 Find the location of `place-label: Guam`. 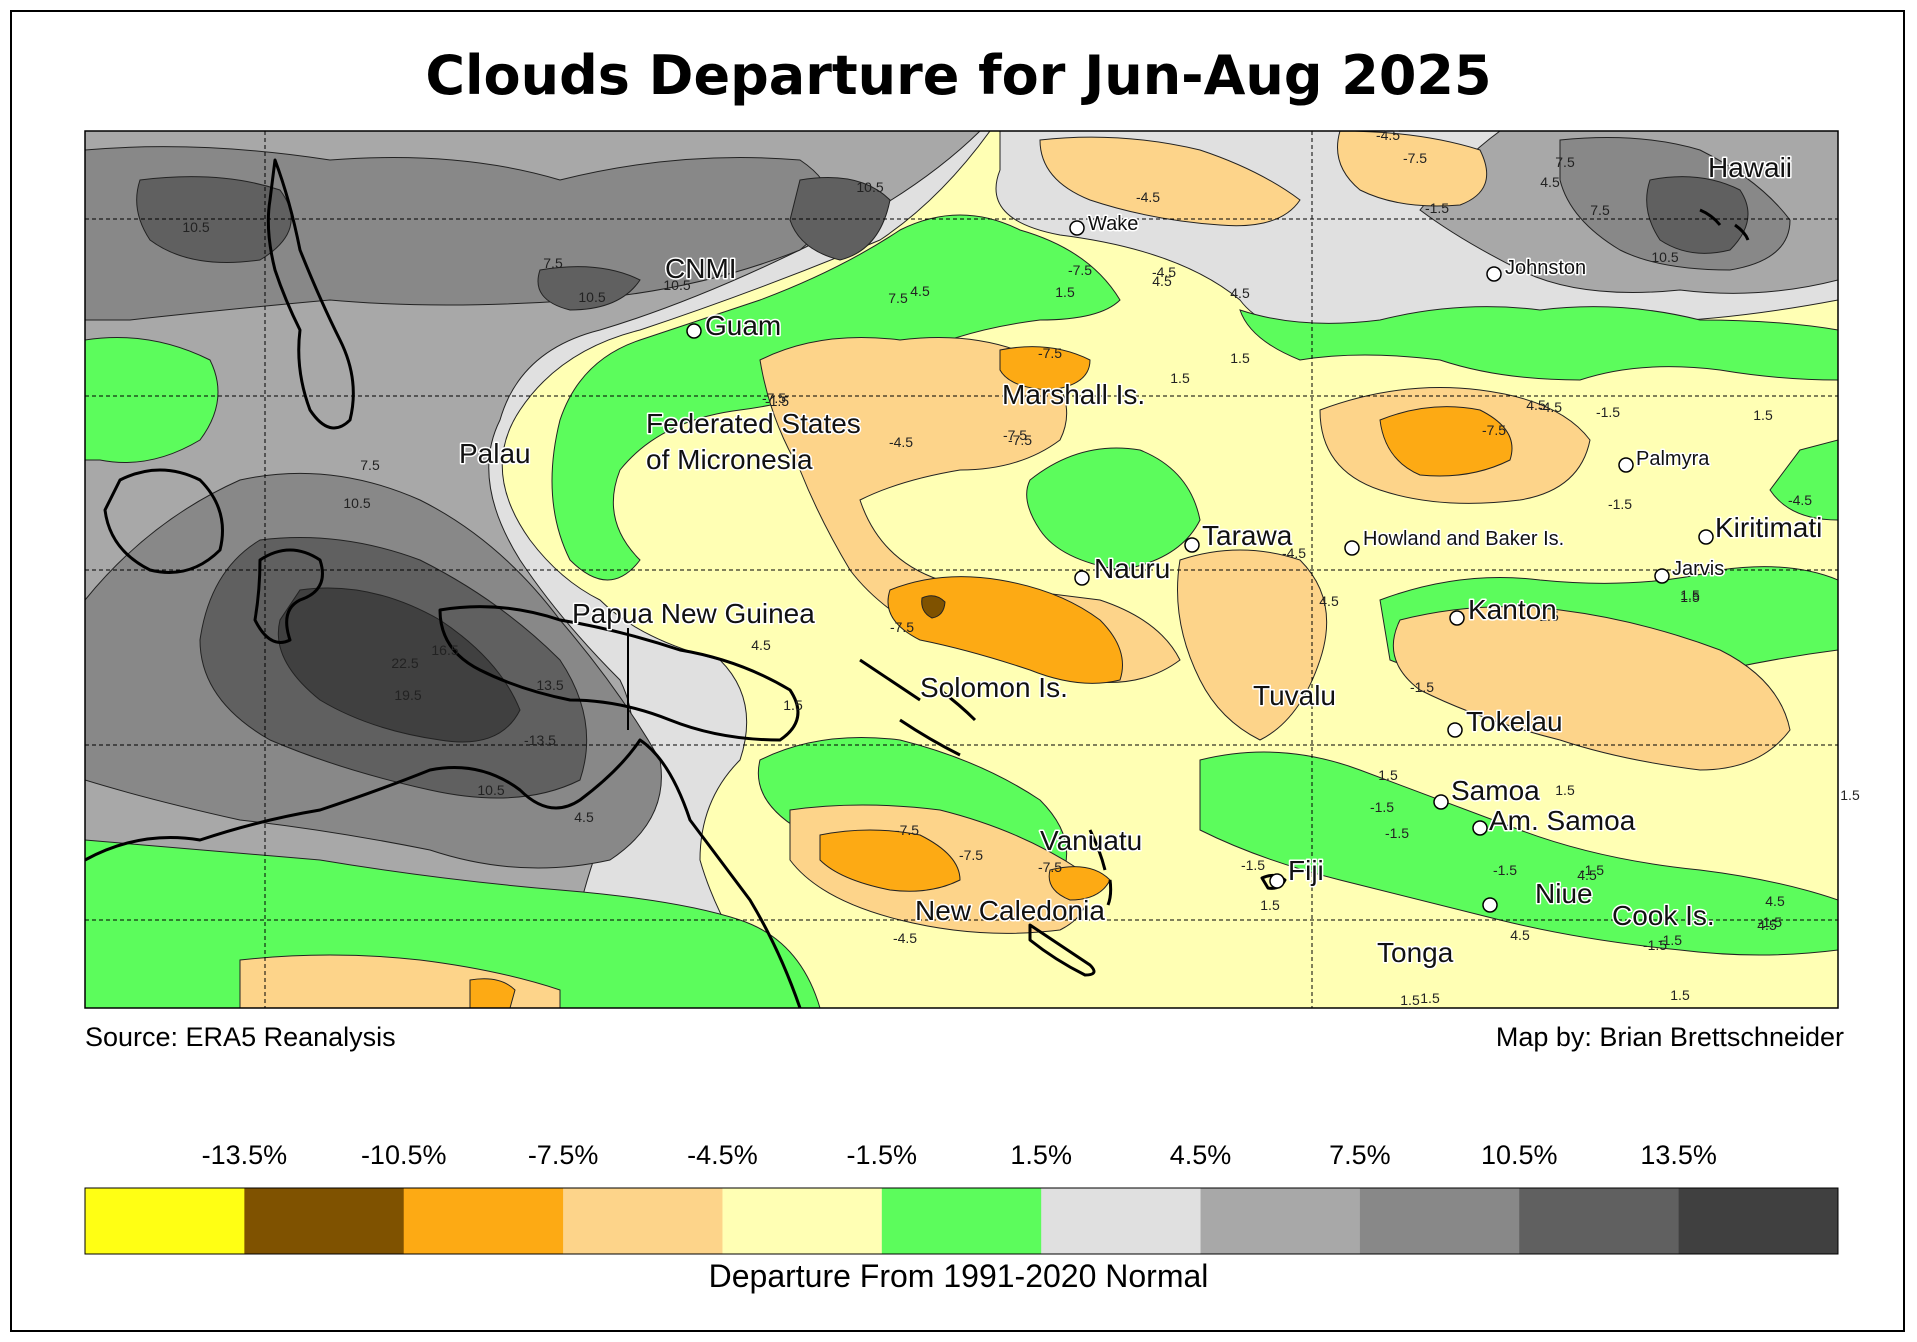

place-label: Guam is located at coordinates (743, 325).